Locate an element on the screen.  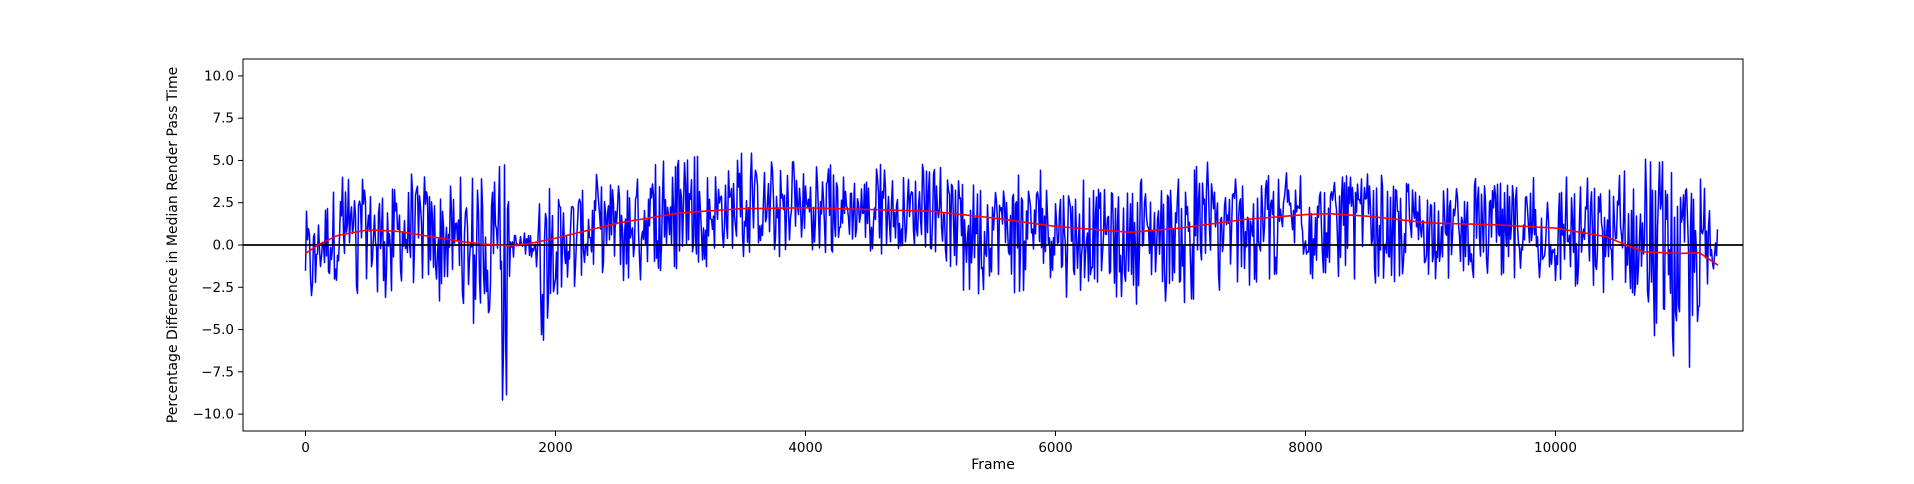
series-line-trend is located at coordinates (1012, 236).